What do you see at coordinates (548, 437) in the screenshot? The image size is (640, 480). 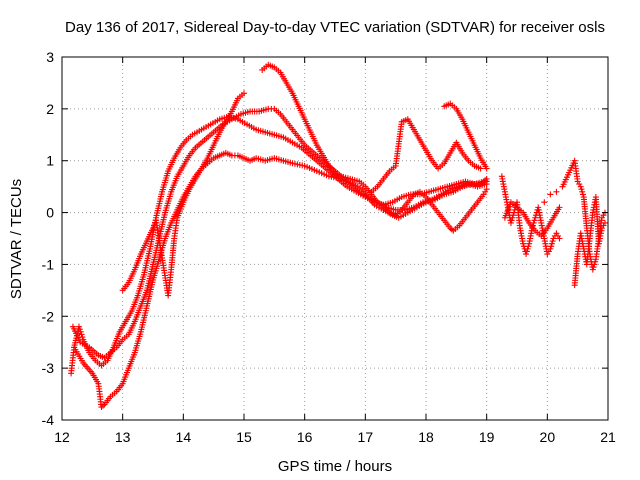 I see `x-tick-label: 20` at bounding box center [548, 437].